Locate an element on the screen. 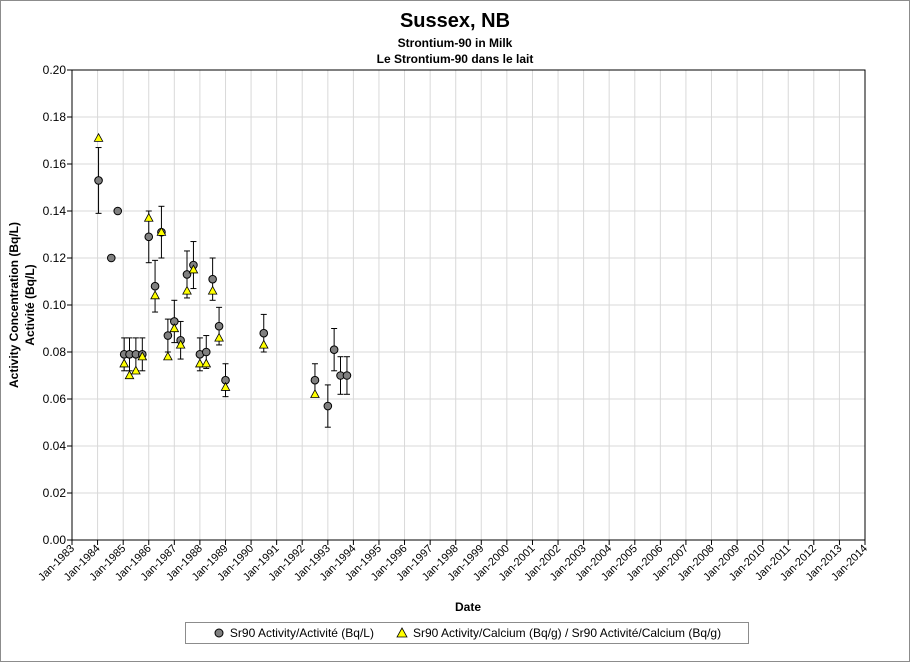 The image size is (910, 662). chart-subtitle: Strontium-90 in Milk is located at coordinates (455, 43).